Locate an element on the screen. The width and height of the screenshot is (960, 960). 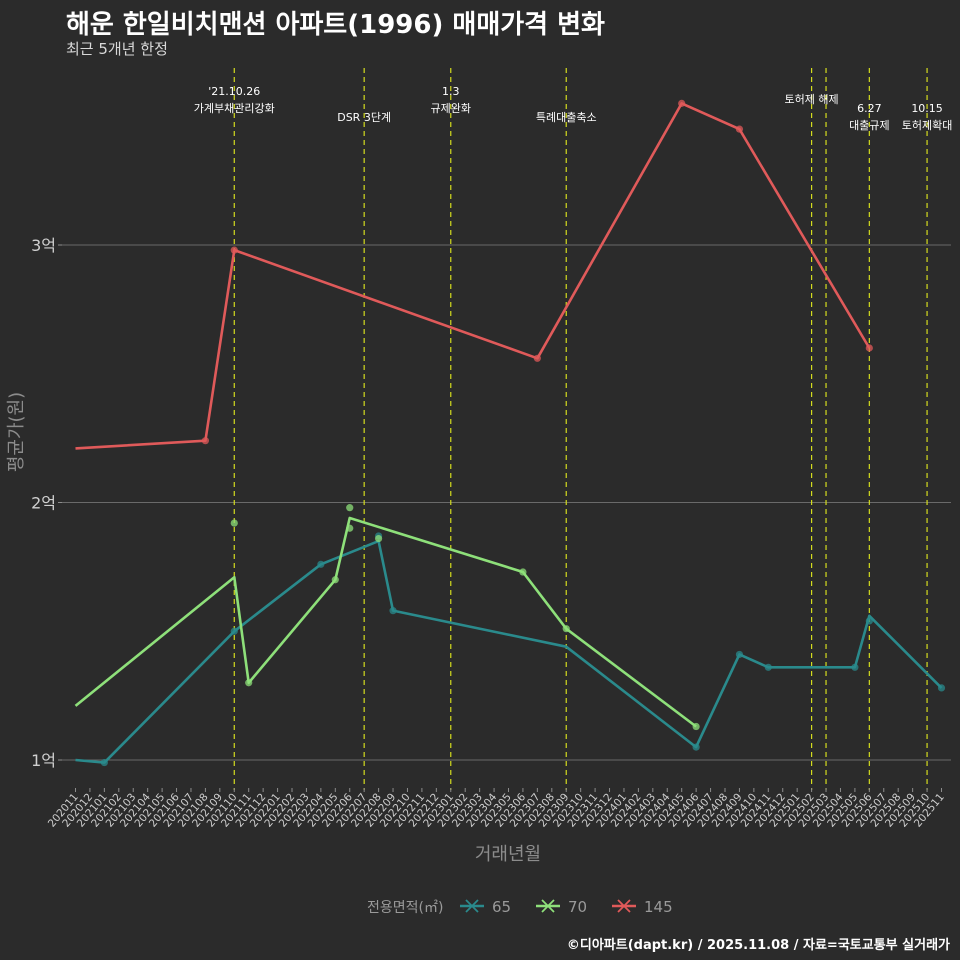
event-label: 규제완화 is located at coordinates (451, 108).